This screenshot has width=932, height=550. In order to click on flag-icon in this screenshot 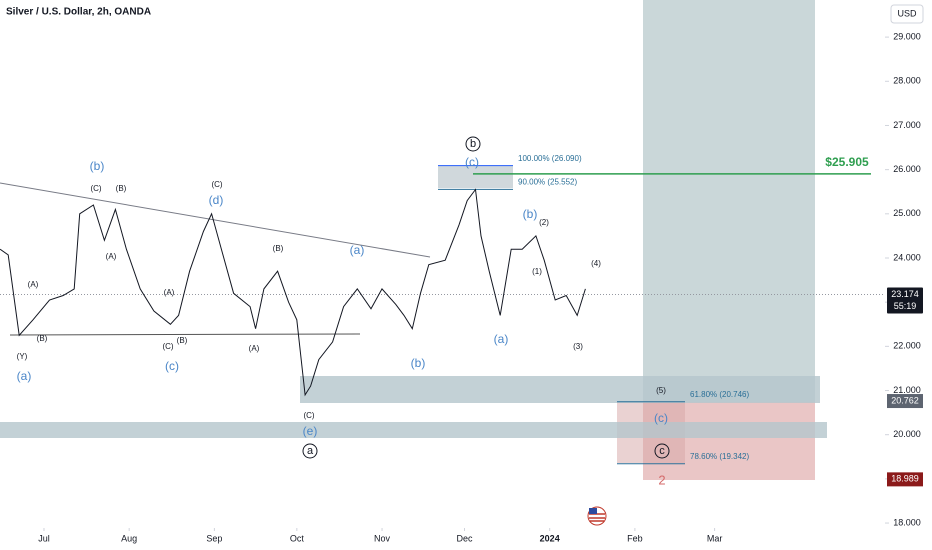, I will do `click(597, 516)`.